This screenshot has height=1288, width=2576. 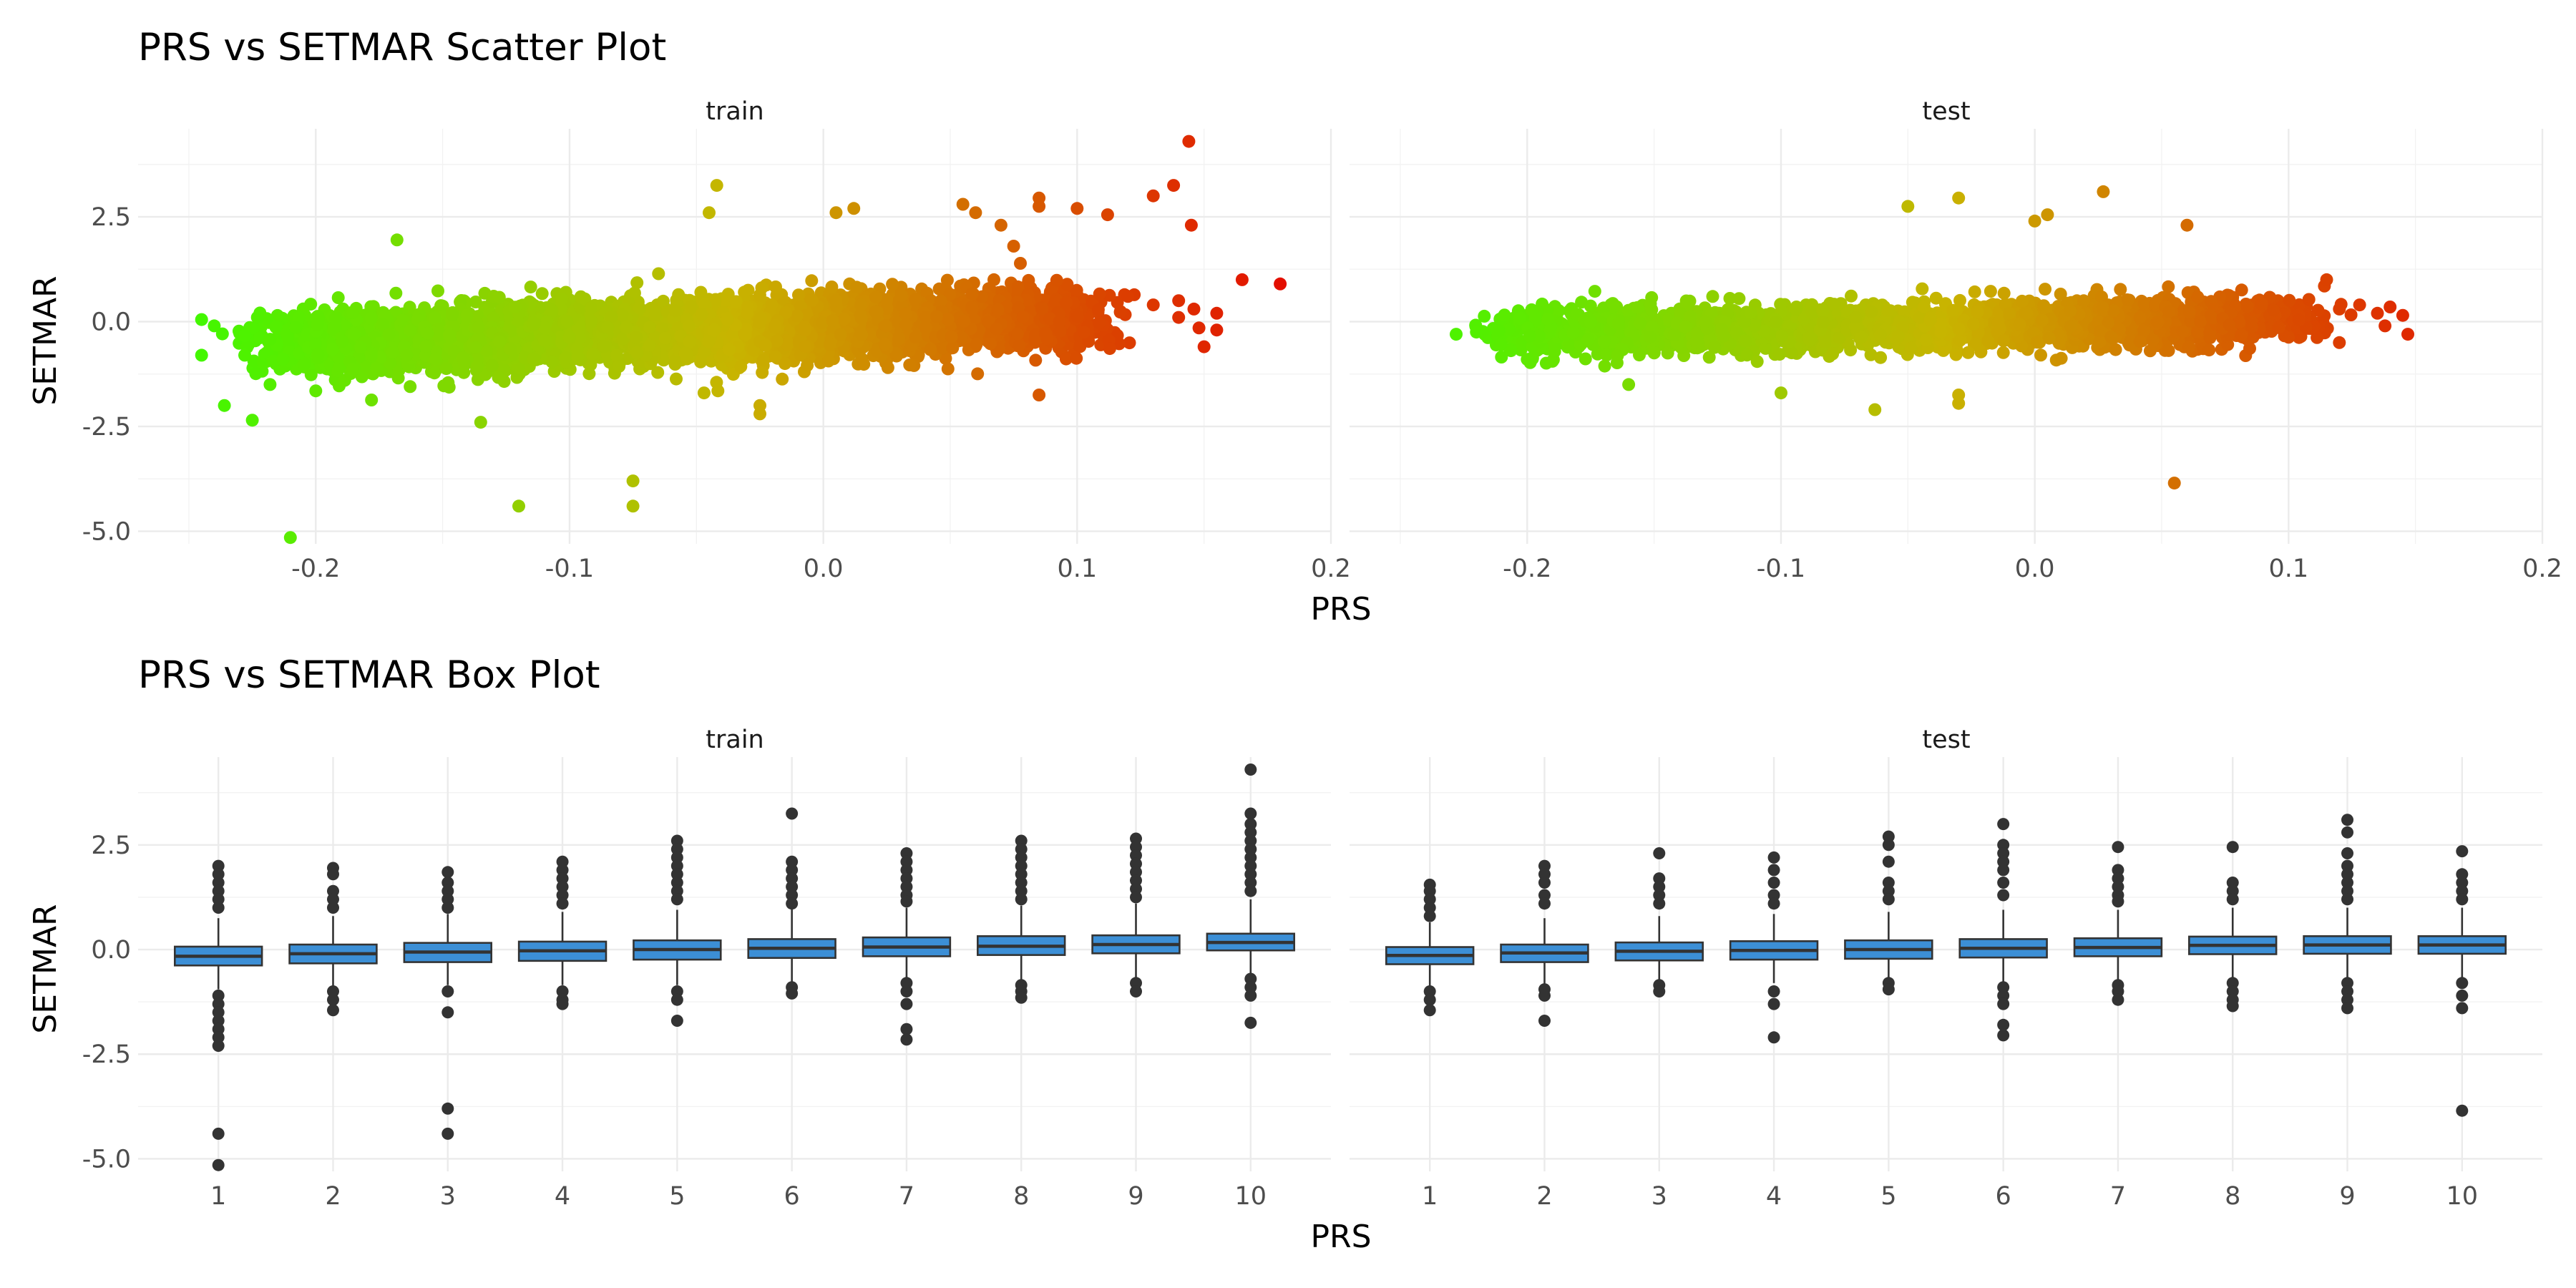 I want to click on scatter-strip-test: test, so click(x=1946, y=111).